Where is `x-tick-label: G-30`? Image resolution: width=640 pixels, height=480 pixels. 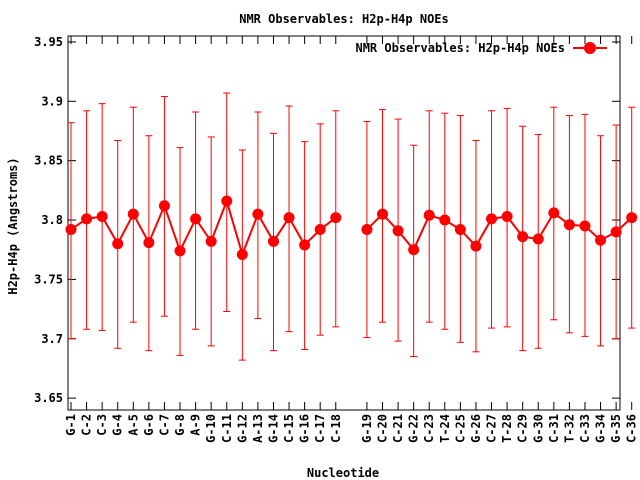 x-tick-label: G-30 is located at coordinates (538, 428).